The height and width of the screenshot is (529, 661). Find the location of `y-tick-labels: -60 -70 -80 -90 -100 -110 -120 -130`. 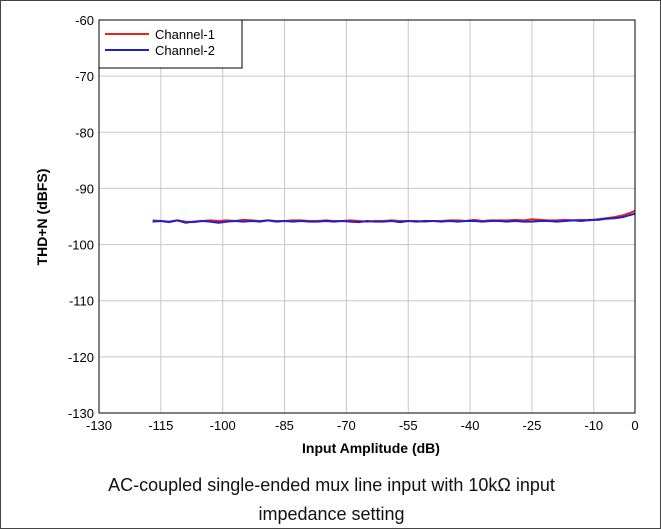

y-tick-labels: -60 -70 -80 -90 -100 -110 -120 -130 is located at coordinates (81, 217).